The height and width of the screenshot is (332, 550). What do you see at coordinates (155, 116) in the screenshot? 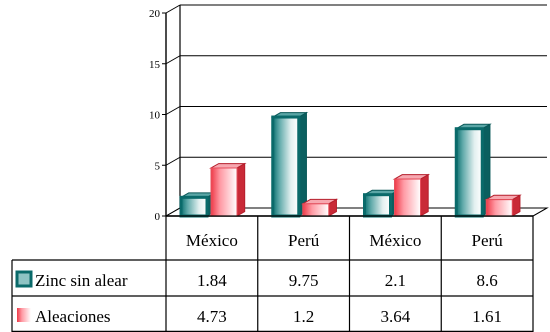
I see `y-tick-label: 10` at bounding box center [155, 116].